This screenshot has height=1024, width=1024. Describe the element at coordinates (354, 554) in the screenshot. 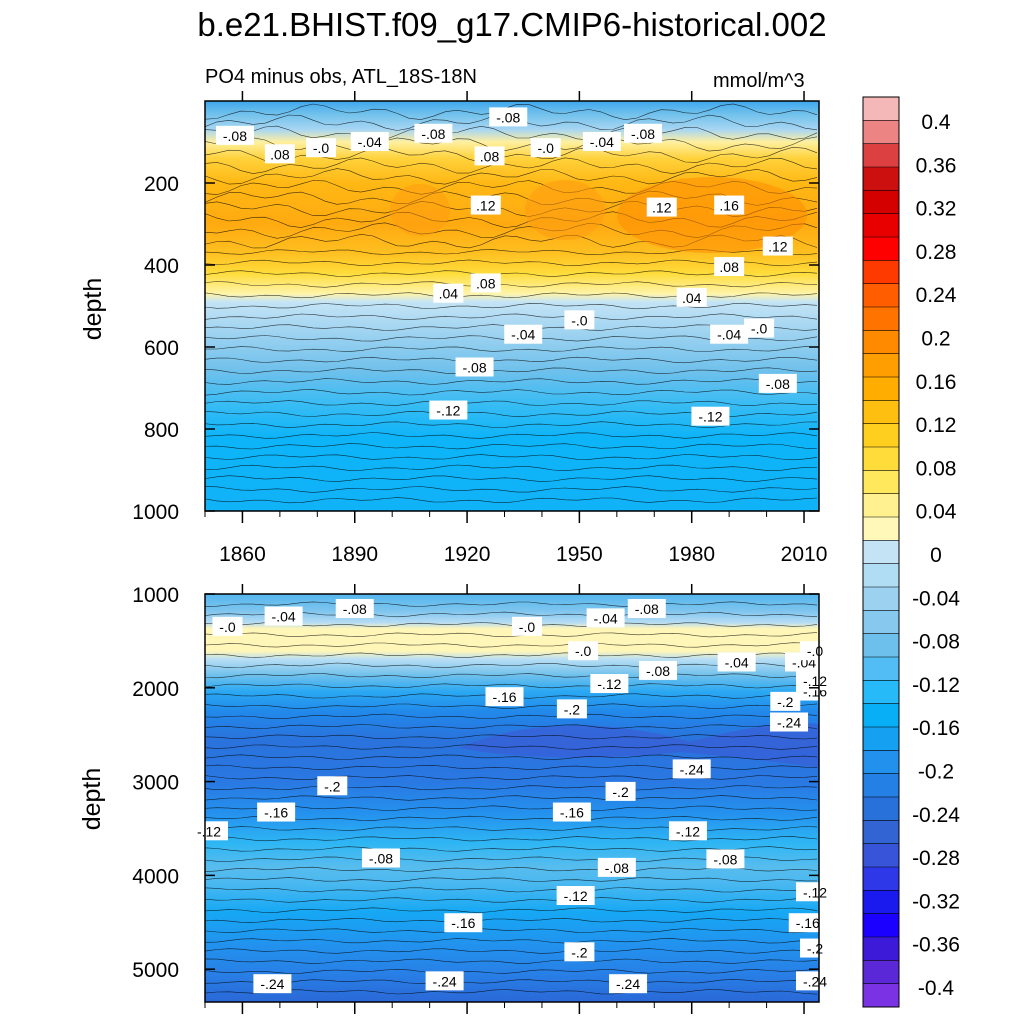

I see `x-tick-label: 1890` at that location.